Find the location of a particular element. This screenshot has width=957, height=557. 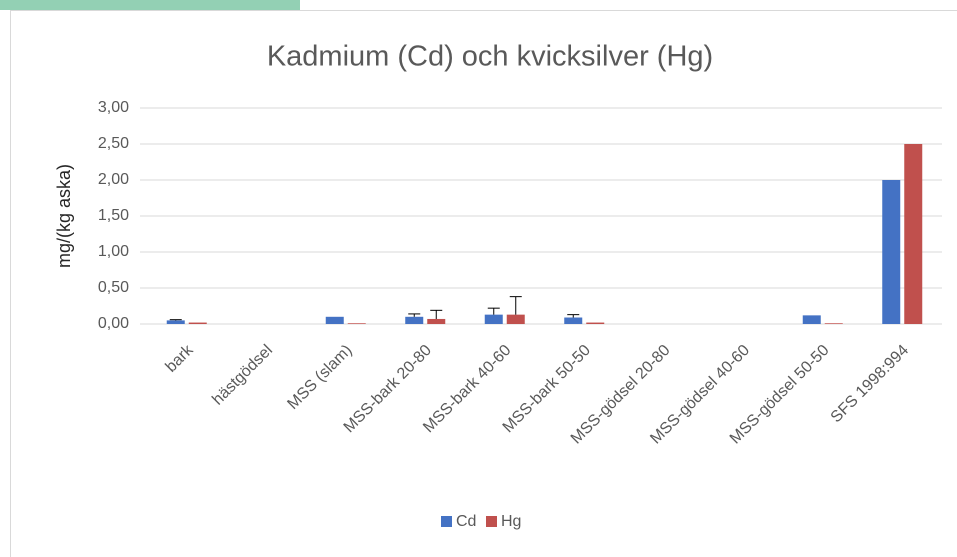

legend-label: Hg is located at coordinates (511, 521).